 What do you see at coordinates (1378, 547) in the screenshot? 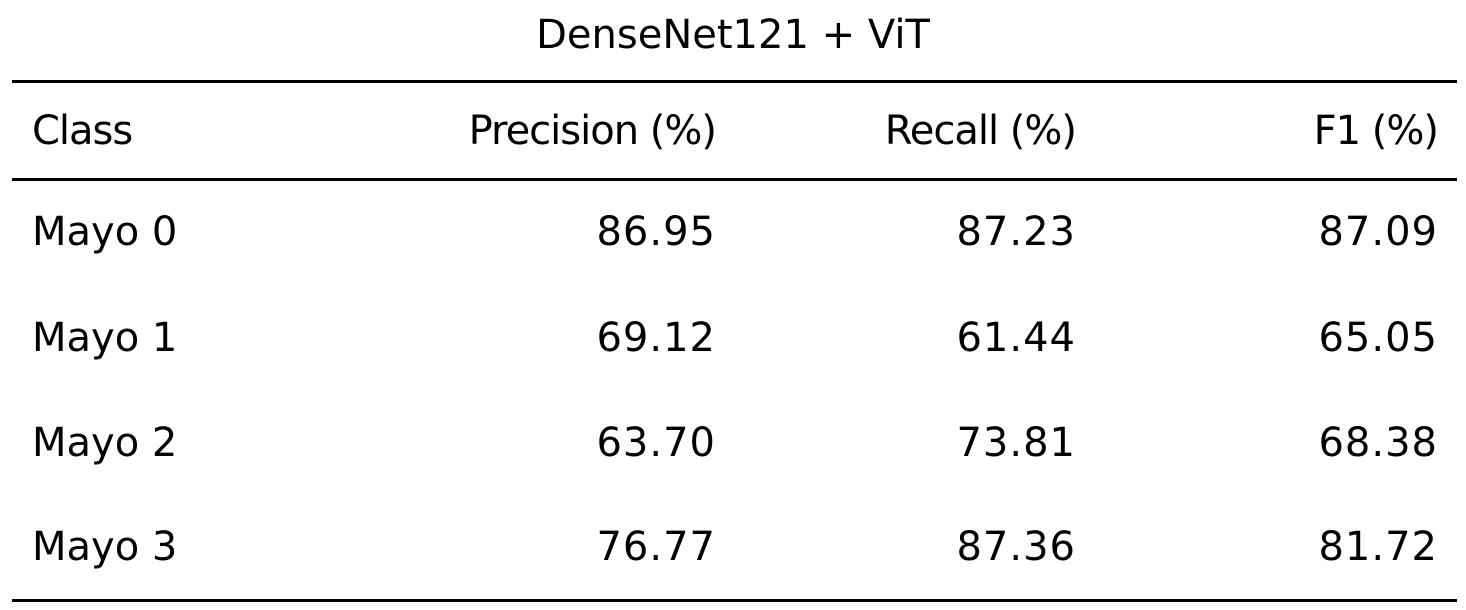
I see `row-f1-cell: 81.72` at bounding box center [1378, 547].